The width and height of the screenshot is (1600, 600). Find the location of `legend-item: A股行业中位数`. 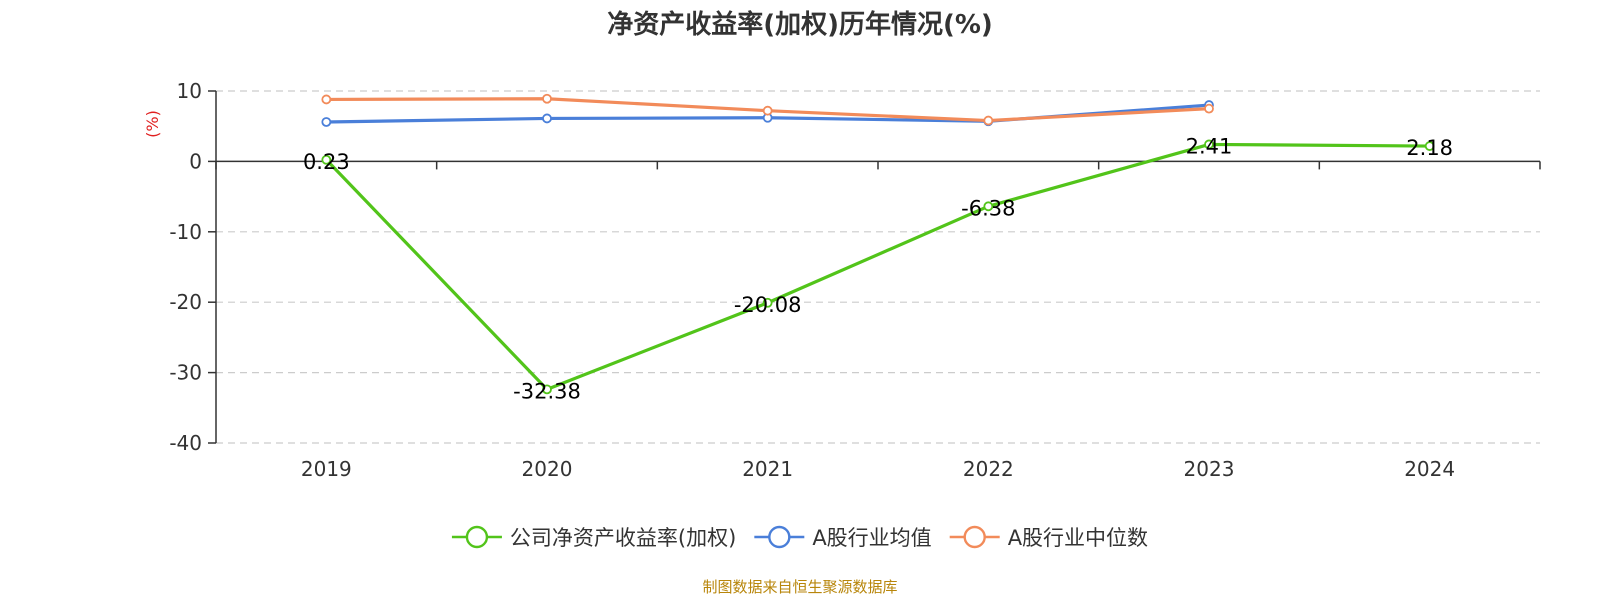

legend-item: A股行业中位数 is located at coordinates (1048, 537).